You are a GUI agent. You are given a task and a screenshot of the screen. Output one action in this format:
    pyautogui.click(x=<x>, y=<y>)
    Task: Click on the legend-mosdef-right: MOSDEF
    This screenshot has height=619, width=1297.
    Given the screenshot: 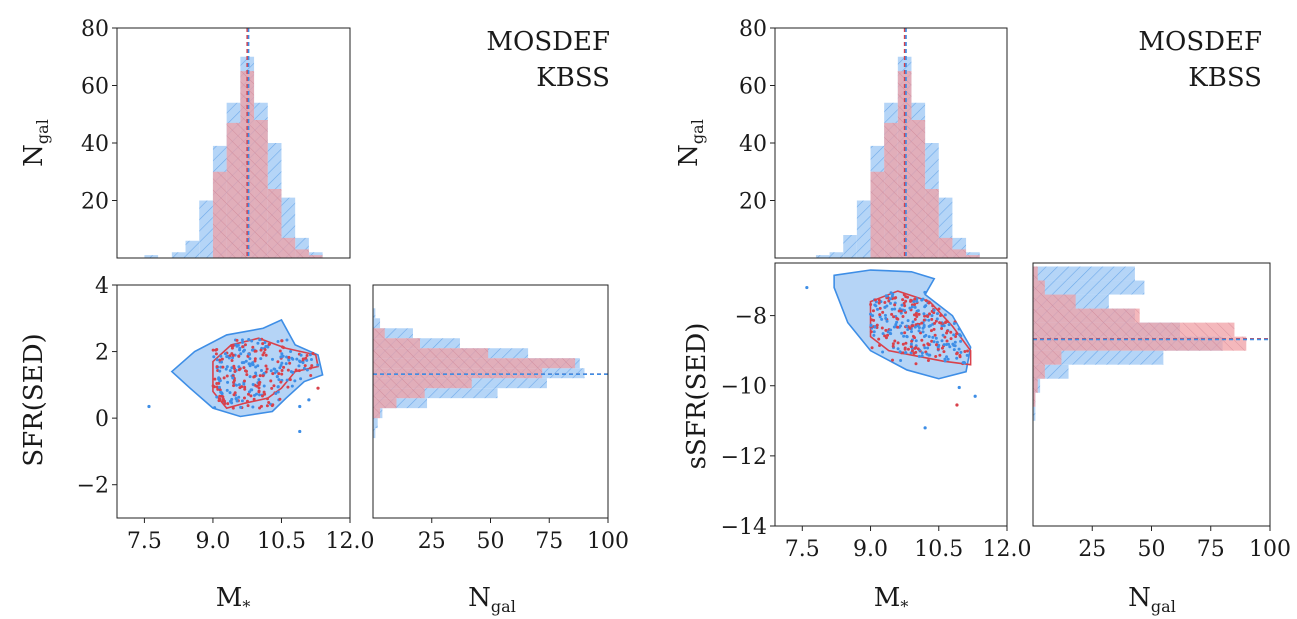 What is the action you would take?
    pyautogui.click(x=1200, y=42)
    